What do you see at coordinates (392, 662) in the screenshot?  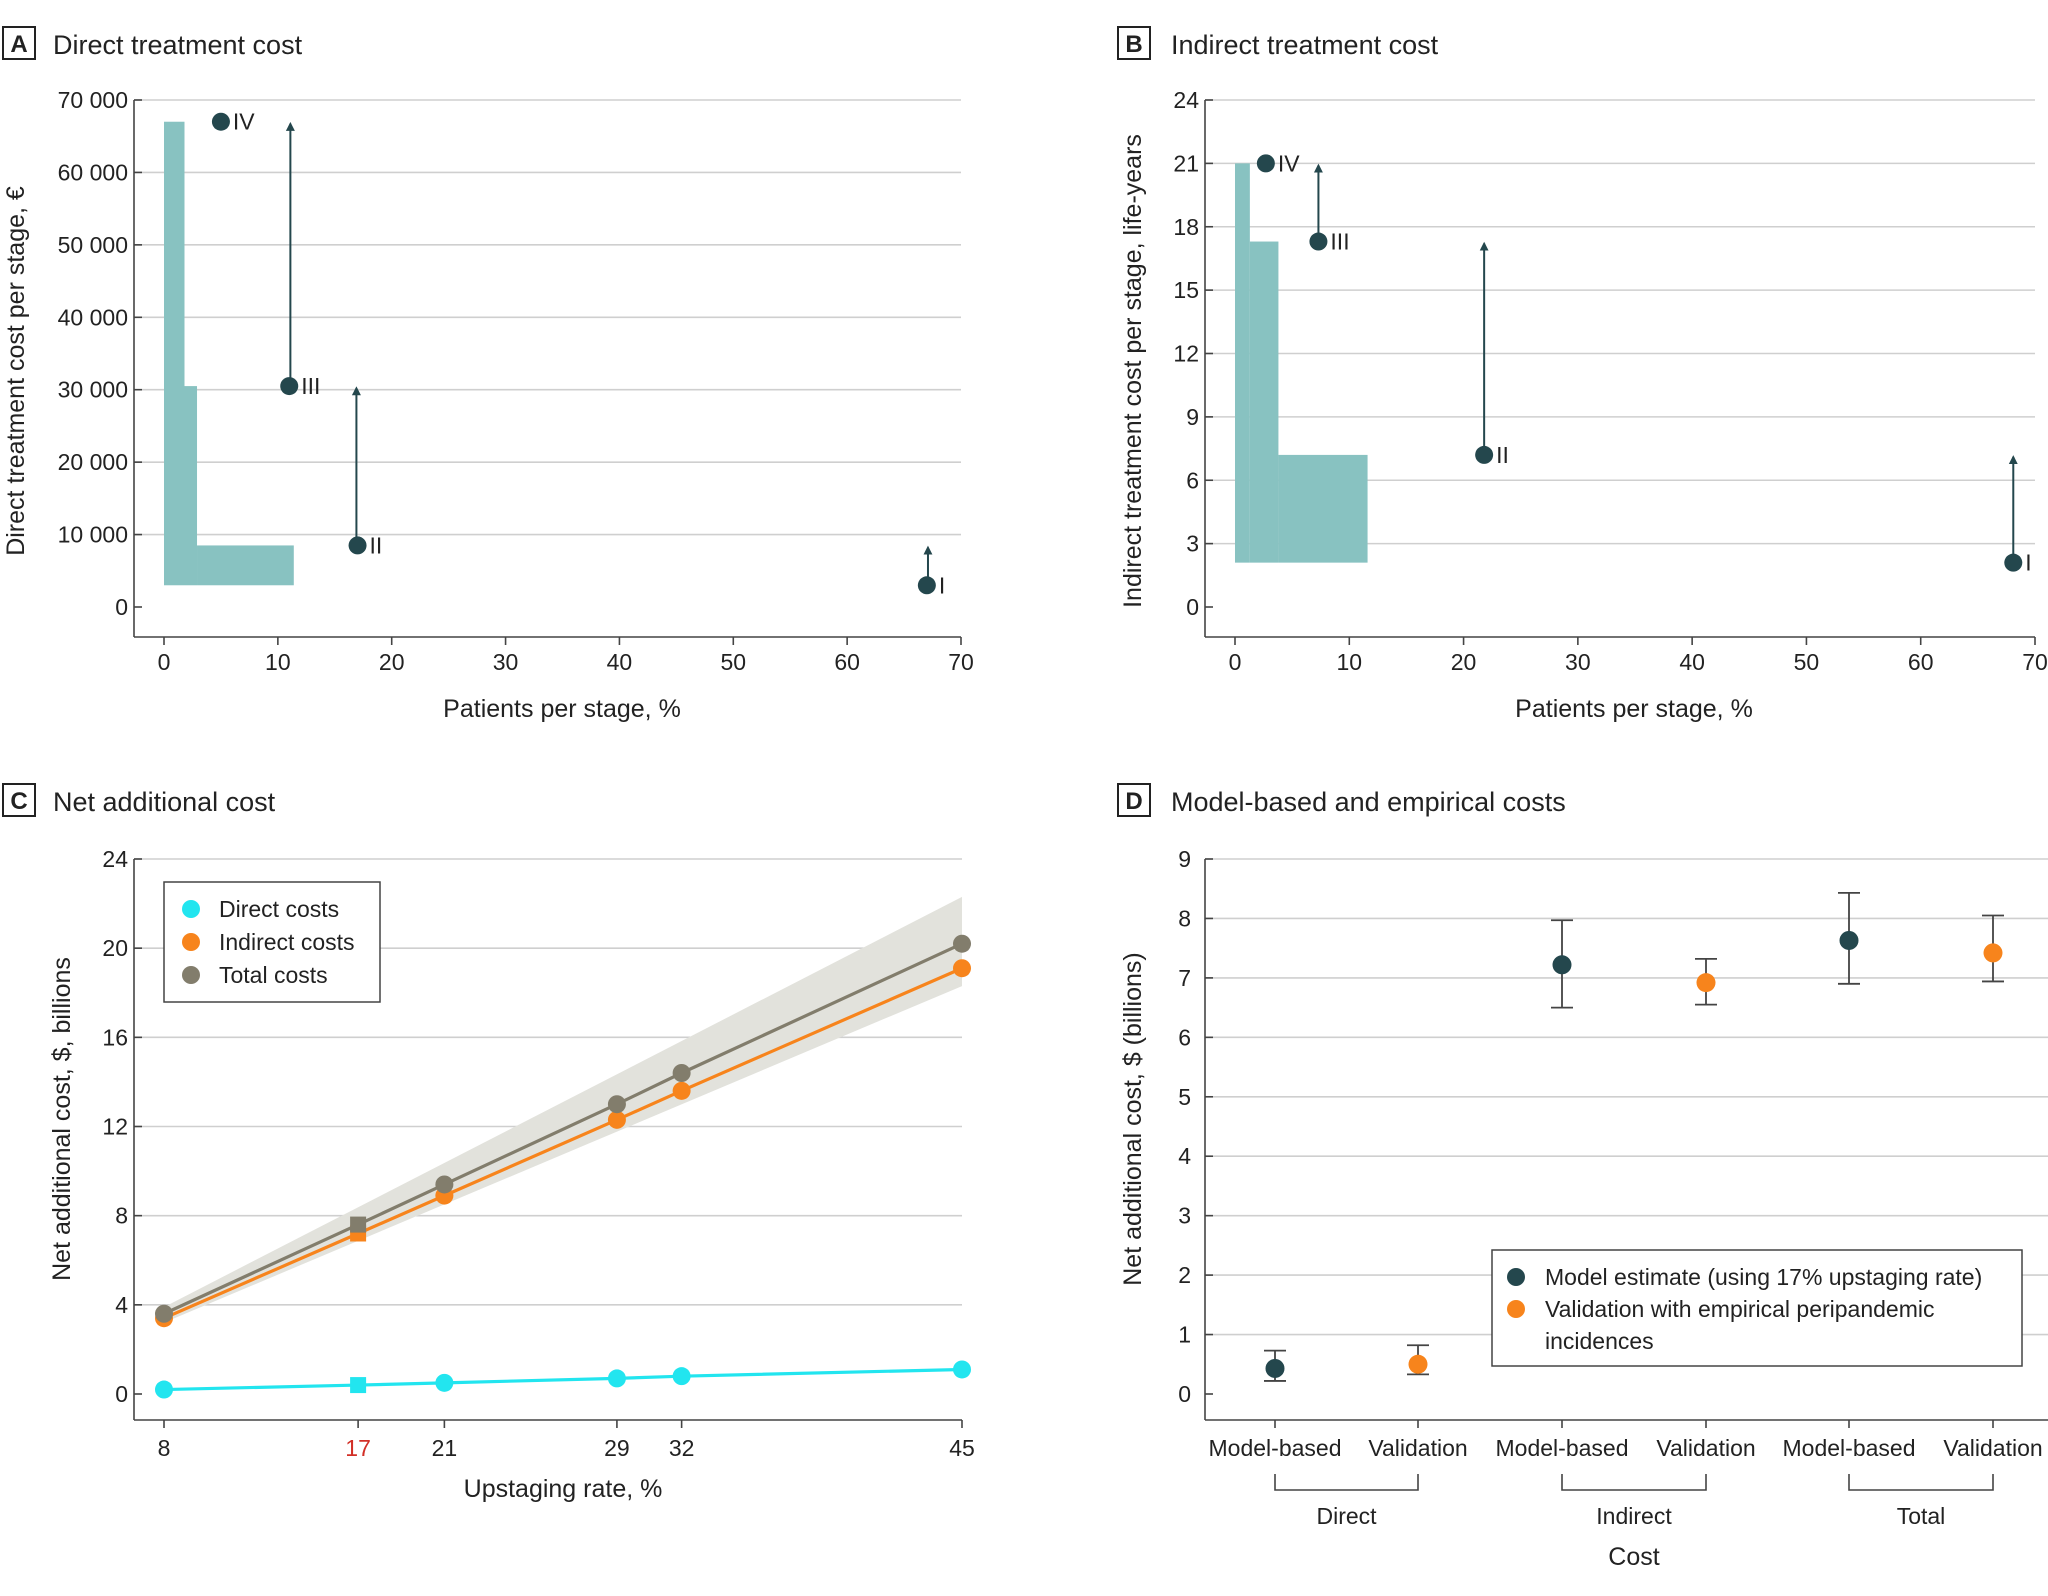 I see `panel-a-x-tick-label: 20` at bounding box center [392, 662].